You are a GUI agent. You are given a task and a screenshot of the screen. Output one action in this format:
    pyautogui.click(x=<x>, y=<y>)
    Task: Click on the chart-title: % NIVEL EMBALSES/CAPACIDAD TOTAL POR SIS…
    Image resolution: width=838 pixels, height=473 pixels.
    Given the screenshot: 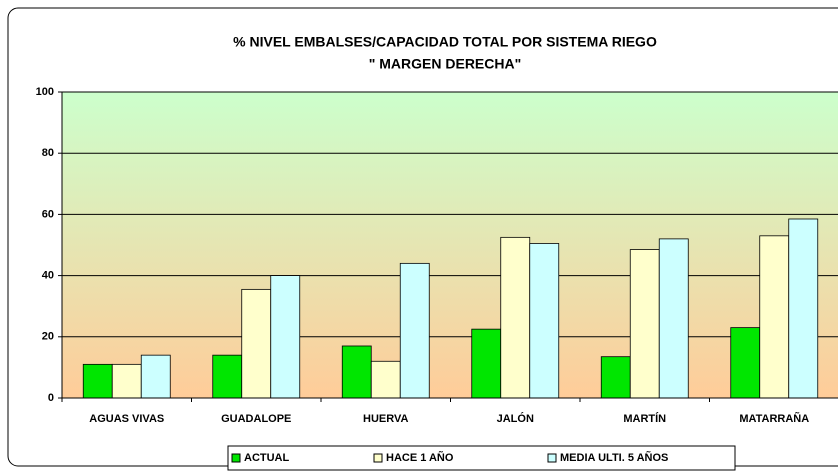 What is the action you would take?
    pyautogui.click(x=445, y=42)
    